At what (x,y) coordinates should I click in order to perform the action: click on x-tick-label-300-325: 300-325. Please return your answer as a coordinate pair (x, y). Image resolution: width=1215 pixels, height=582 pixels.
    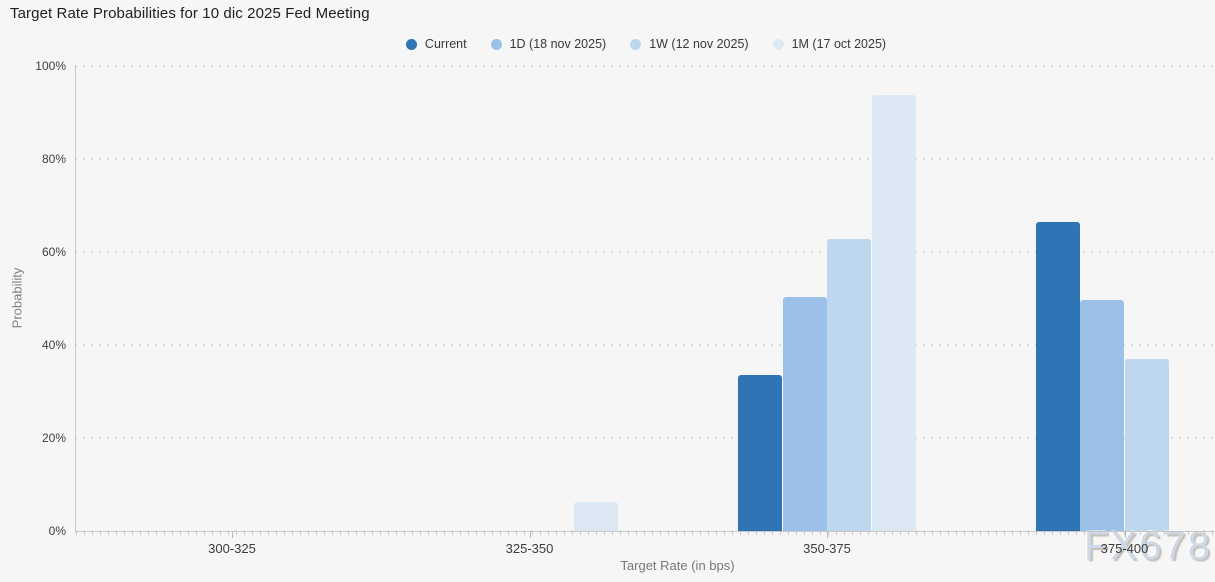
    Looking at the image, I should click on (232, 548).